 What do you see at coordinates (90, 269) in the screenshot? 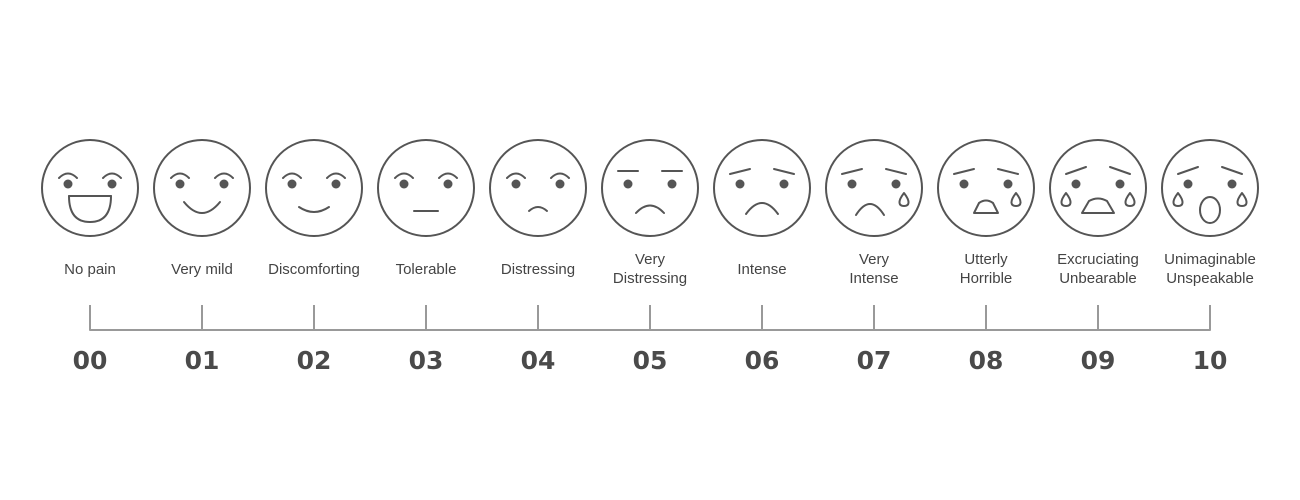
I see `pain-label: No pain` at bounding box center [90, 269].